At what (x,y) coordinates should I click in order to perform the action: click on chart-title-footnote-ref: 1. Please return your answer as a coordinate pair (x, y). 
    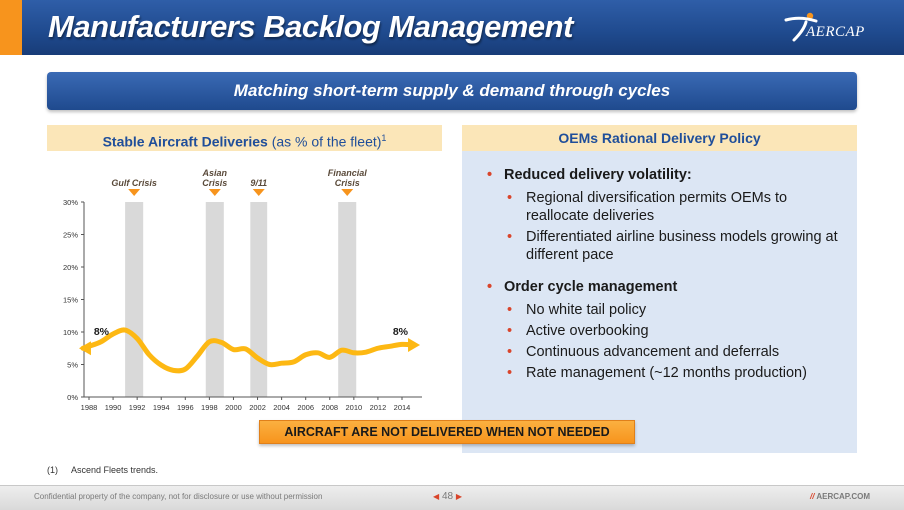
    Looking at the image, I should click on (383, 138).